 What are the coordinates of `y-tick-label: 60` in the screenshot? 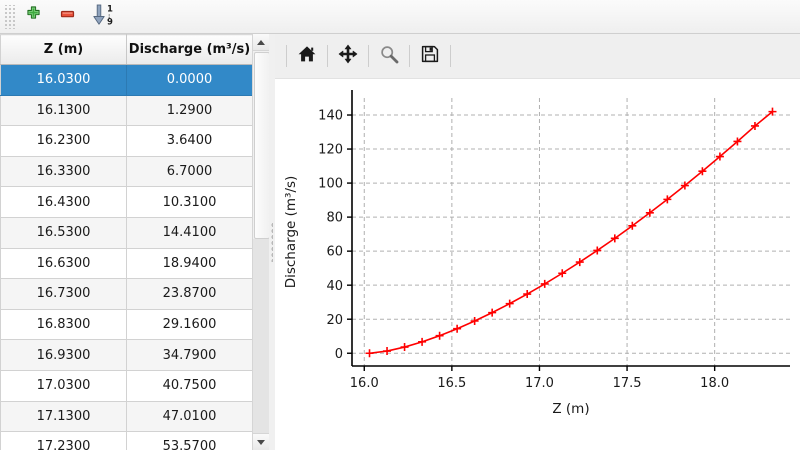 It's located at (334, 252).